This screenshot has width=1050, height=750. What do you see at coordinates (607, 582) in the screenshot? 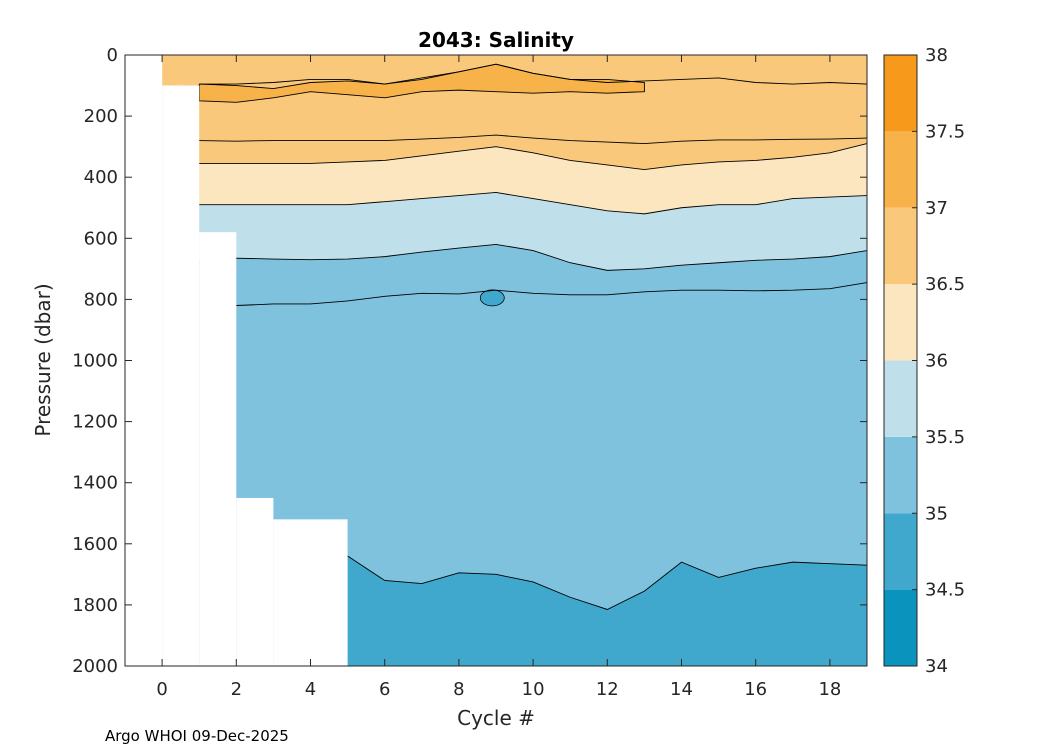
I see `isohaline-34.5-deep` at bounding box center [607, 582].